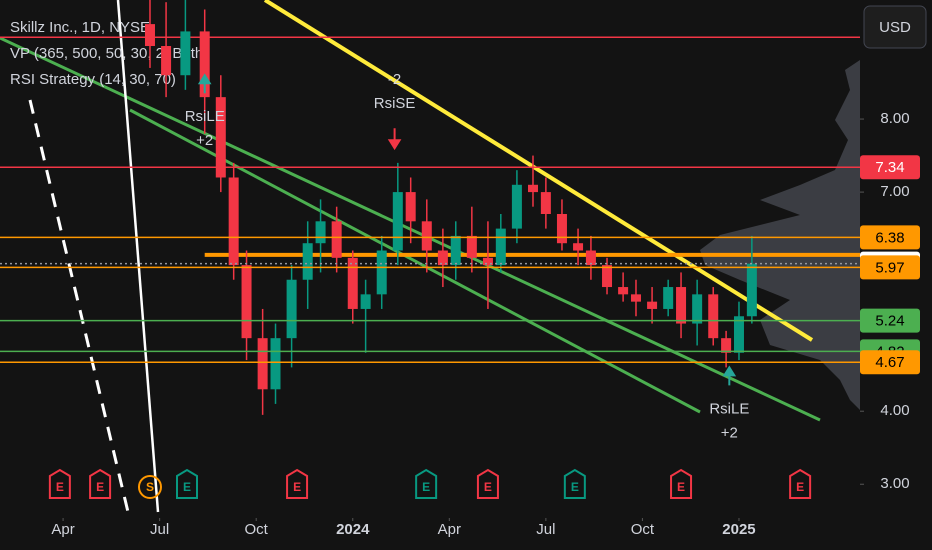 This screenshot has height=550, width=932. What do you see at coordinates (894, 191) in the screenshot?
I see `y-tick-label: 7.00` at bounding box center [894, 191].